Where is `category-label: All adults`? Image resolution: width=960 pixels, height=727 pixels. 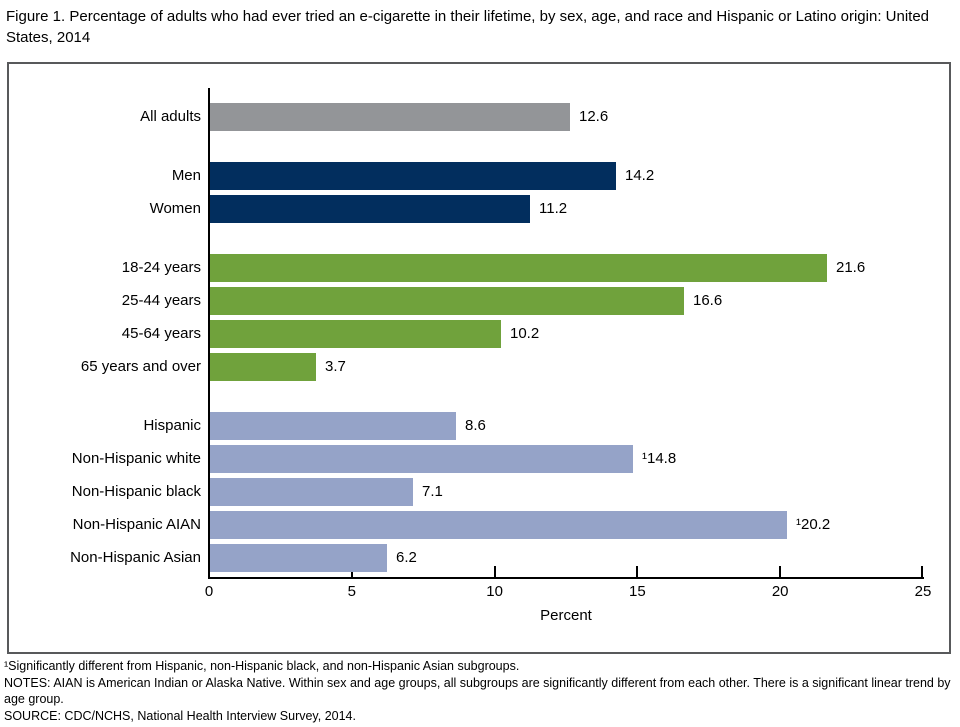
category-label: All adults is located at coordinates (170, 116).